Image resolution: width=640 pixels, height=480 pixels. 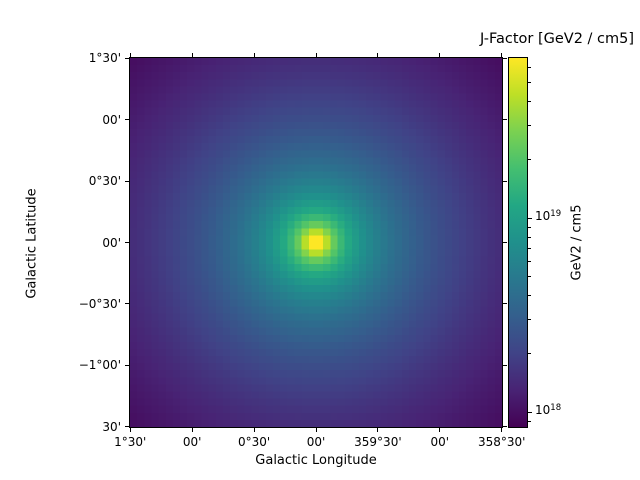 What do you see at coordinates (316, 460) in the screenshot?
I see `x-axis-label: Galactic Longitude` at bounding box center [316, 460].